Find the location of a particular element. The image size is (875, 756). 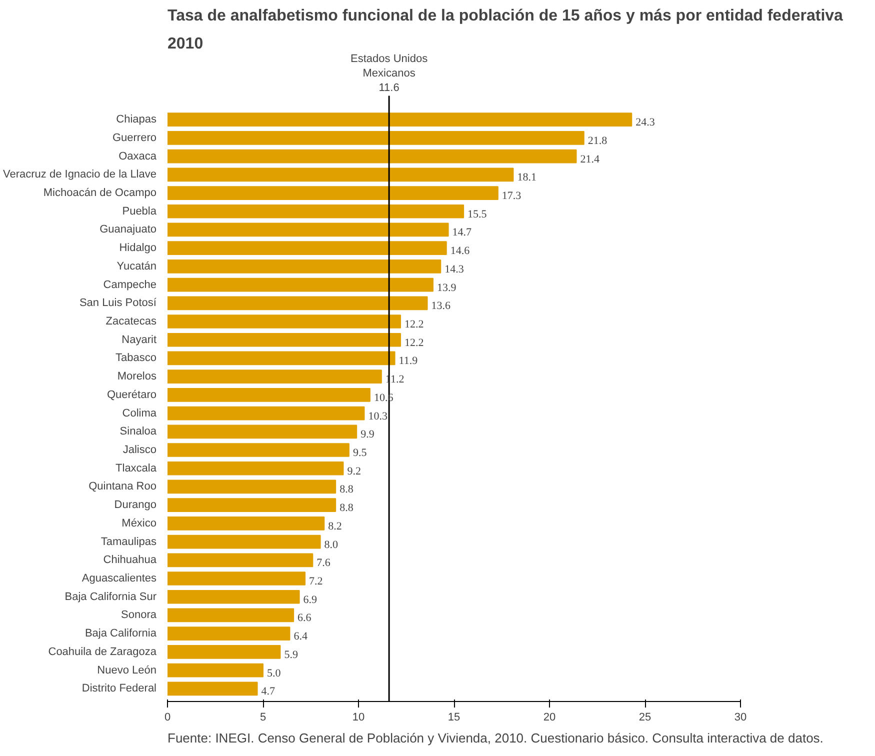

y-tick-label: Coahuila de Zaragoza is located at coordinates (103, 652).